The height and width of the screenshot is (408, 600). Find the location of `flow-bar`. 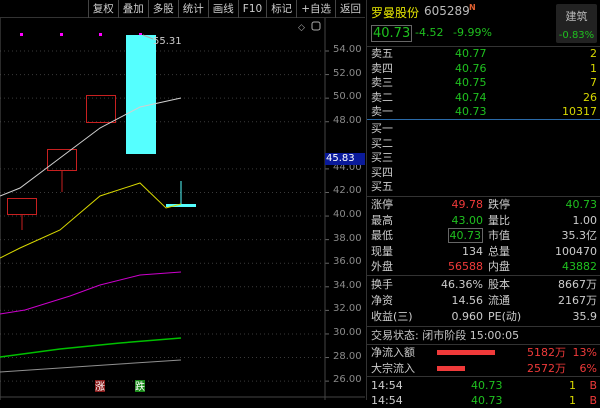

flow-bar is located at coordinates (466, 352).